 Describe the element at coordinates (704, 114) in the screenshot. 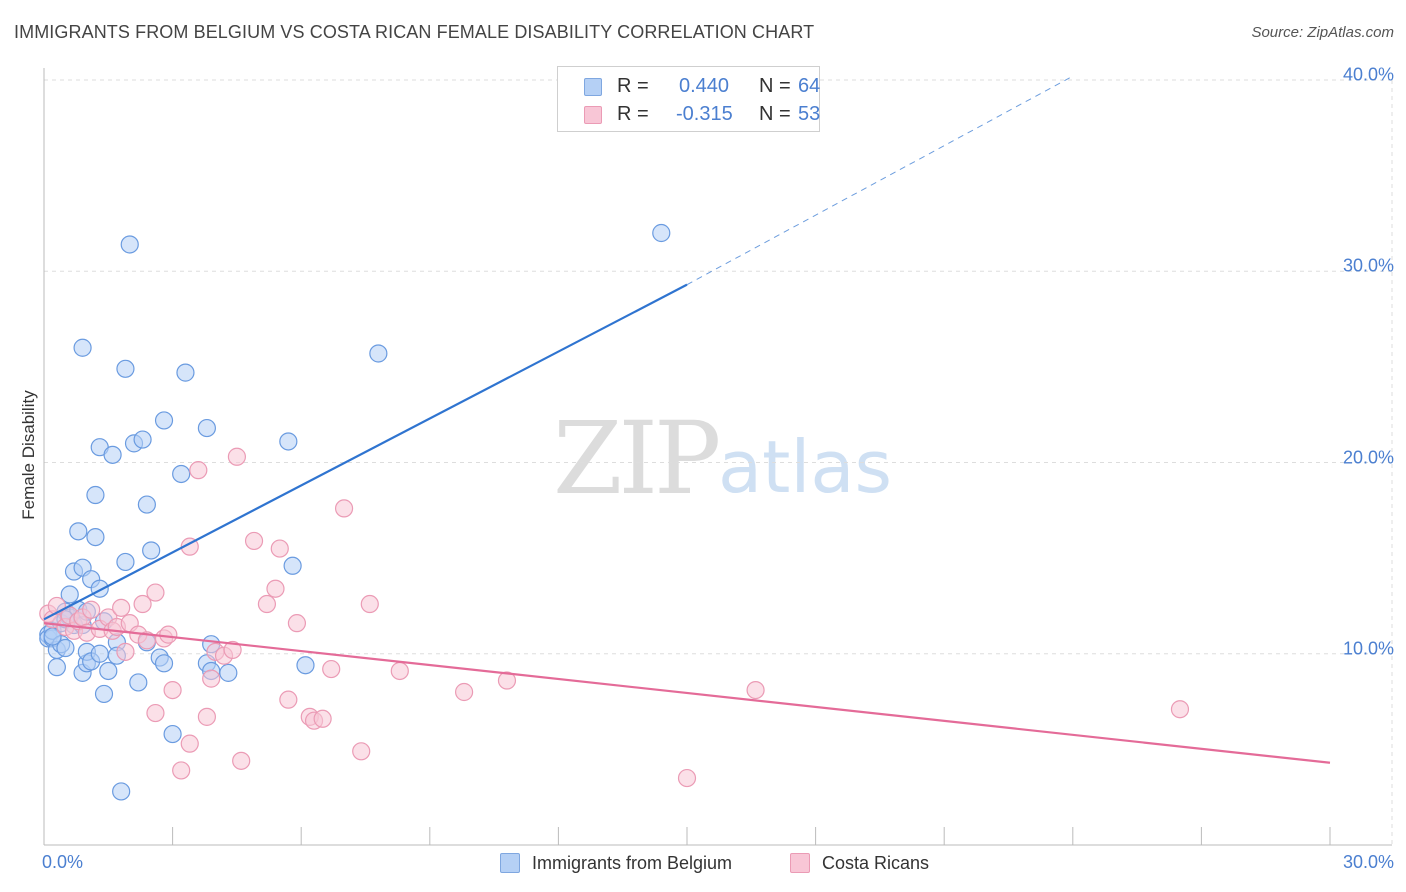

I see `r-value-costa-rica: -0.315` at that location.